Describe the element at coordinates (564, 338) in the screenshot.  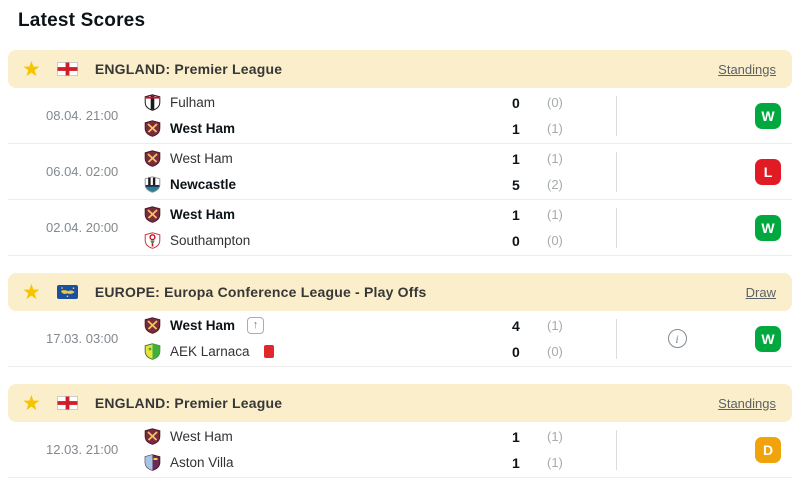
I see `match-scores: 4 (1) 0 (0)` at that location.